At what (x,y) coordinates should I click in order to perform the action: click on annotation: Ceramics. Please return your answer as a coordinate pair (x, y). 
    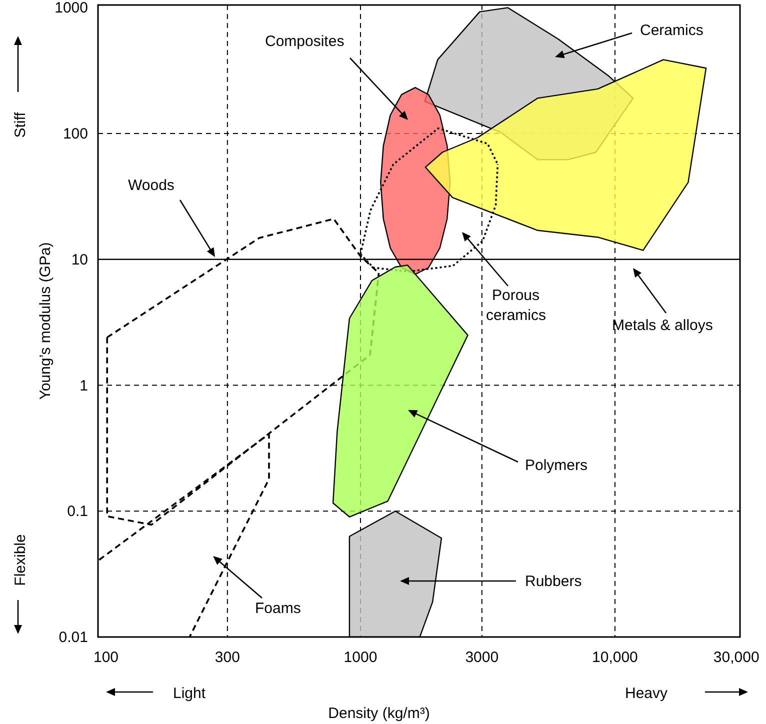
    Looking at the image, I should click on (672, 30).